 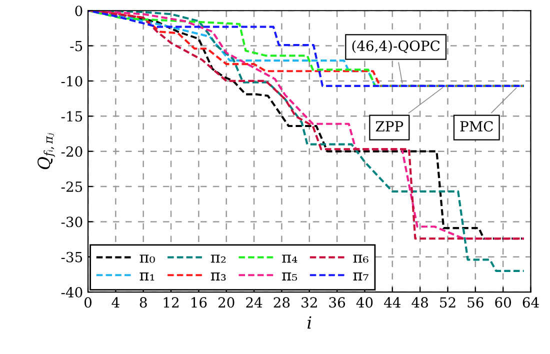 What do you see at coordinates (309, 302) in the screenshot?
I see `x-tick-label: 32` at bounding box center [309, 302].